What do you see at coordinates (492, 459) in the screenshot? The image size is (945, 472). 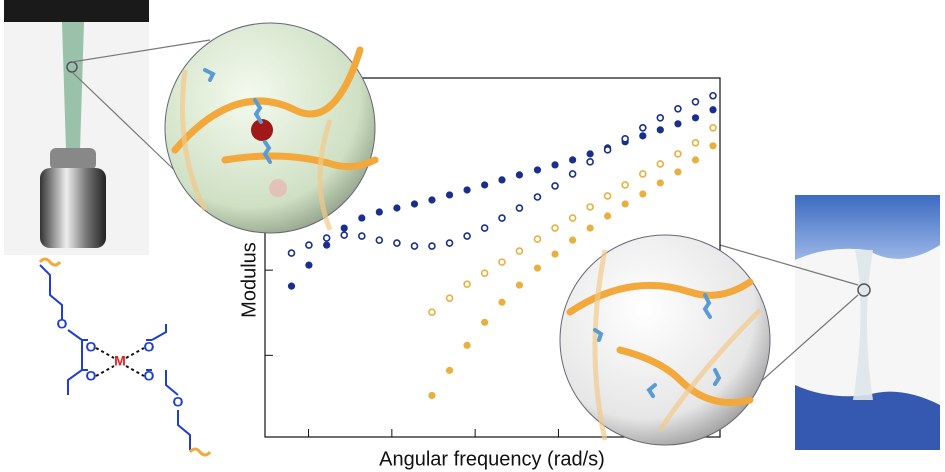 I see `x-axis-label: Angular frequency (rad/s)` at bounding box center [492, 459].